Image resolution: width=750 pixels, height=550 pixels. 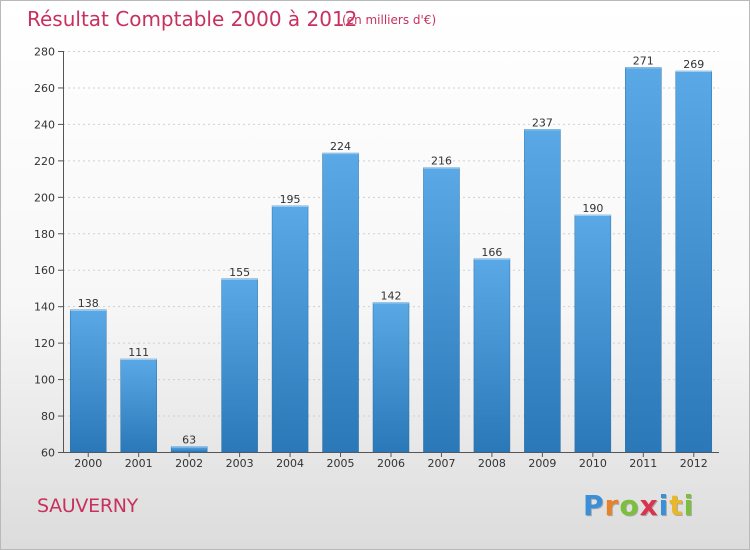 I want to click on bar-2008, so click(x=492, y=355).